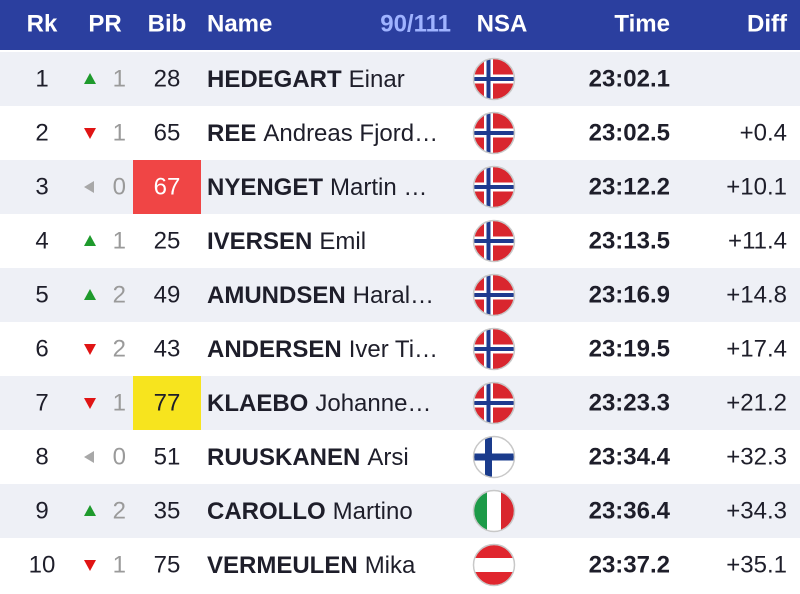 This screenshot has width=800, height=594. I want to click on result-row: 3 0 67 NYENGET Martin … 23:12.2 +10.1, so click(400, 187).